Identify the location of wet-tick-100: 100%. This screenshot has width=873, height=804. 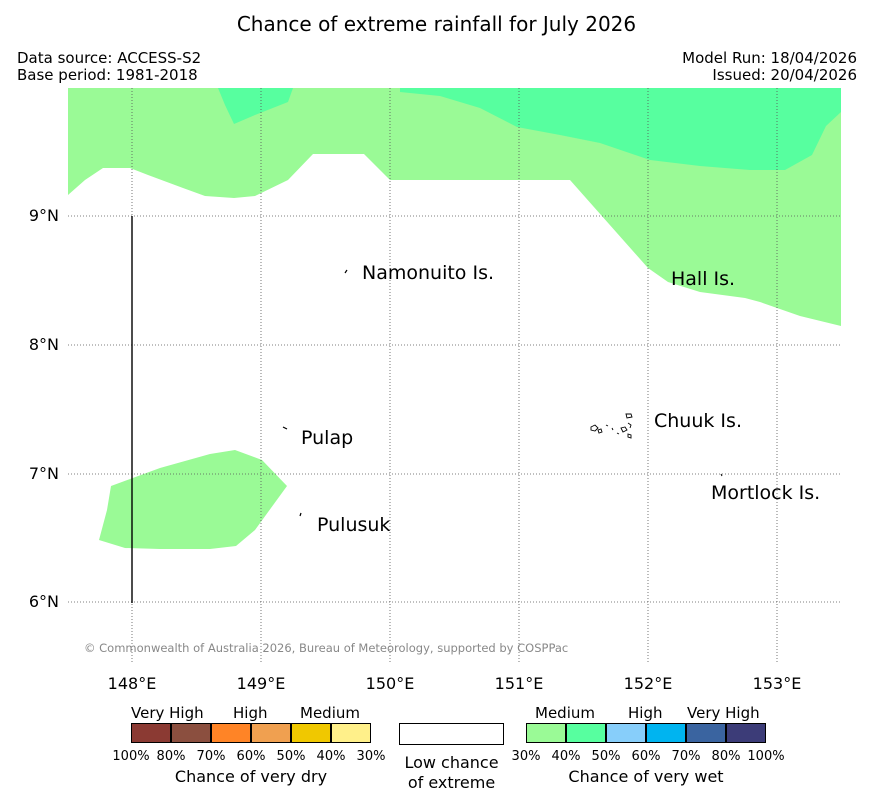
(766, 756).